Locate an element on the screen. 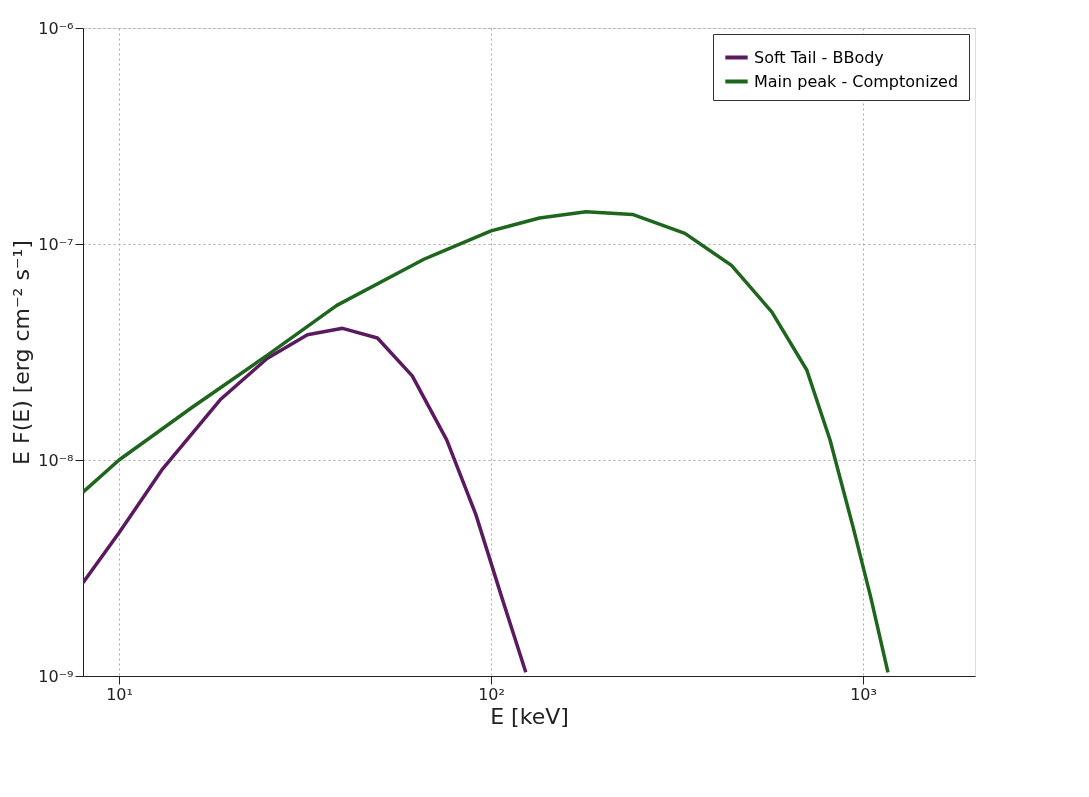 The image size is (1089, 797). legend-label: Soft Tail - BBody is located at coordinates (819, 57).